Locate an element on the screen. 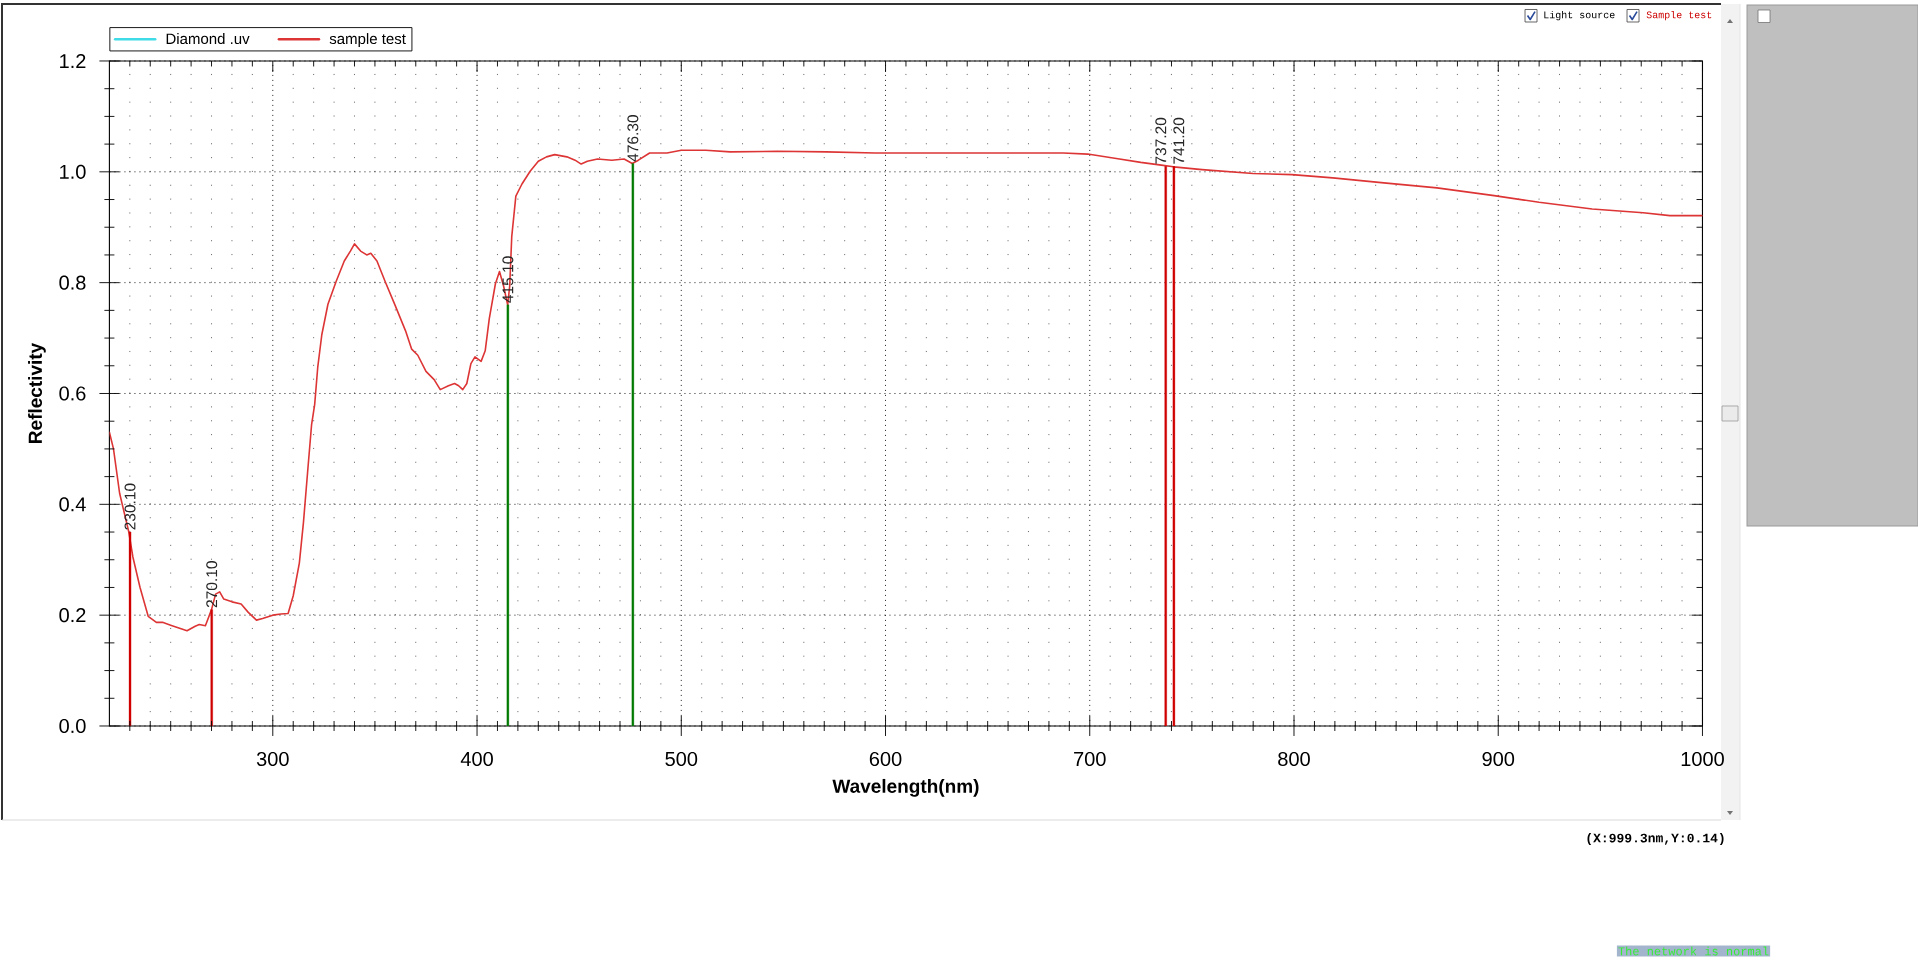 The height and width of the screenshot is (962, 1918). x-tick-label: 400 is located at coordinates (476, 759).